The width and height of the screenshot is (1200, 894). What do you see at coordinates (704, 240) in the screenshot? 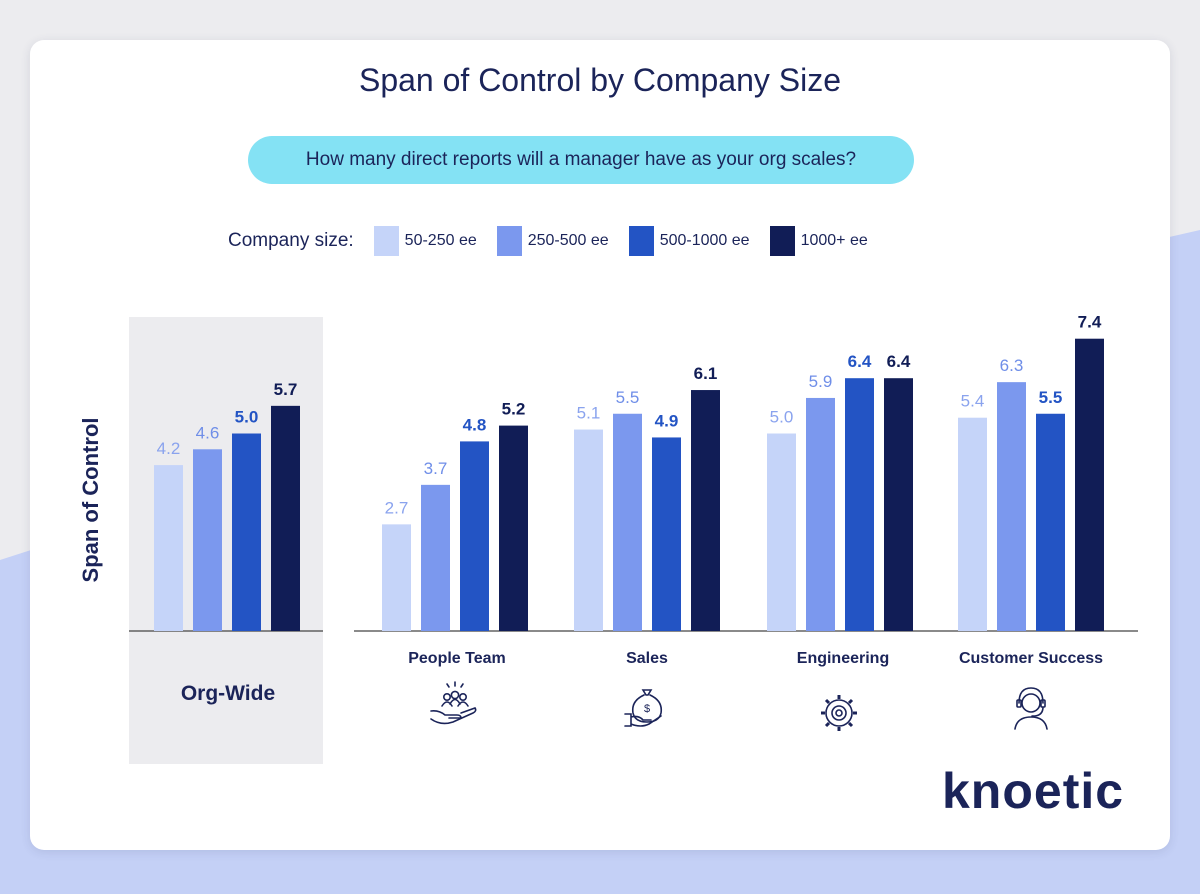
I see `legend-text: 500-1000 ee` at bounding box center [704, 240].